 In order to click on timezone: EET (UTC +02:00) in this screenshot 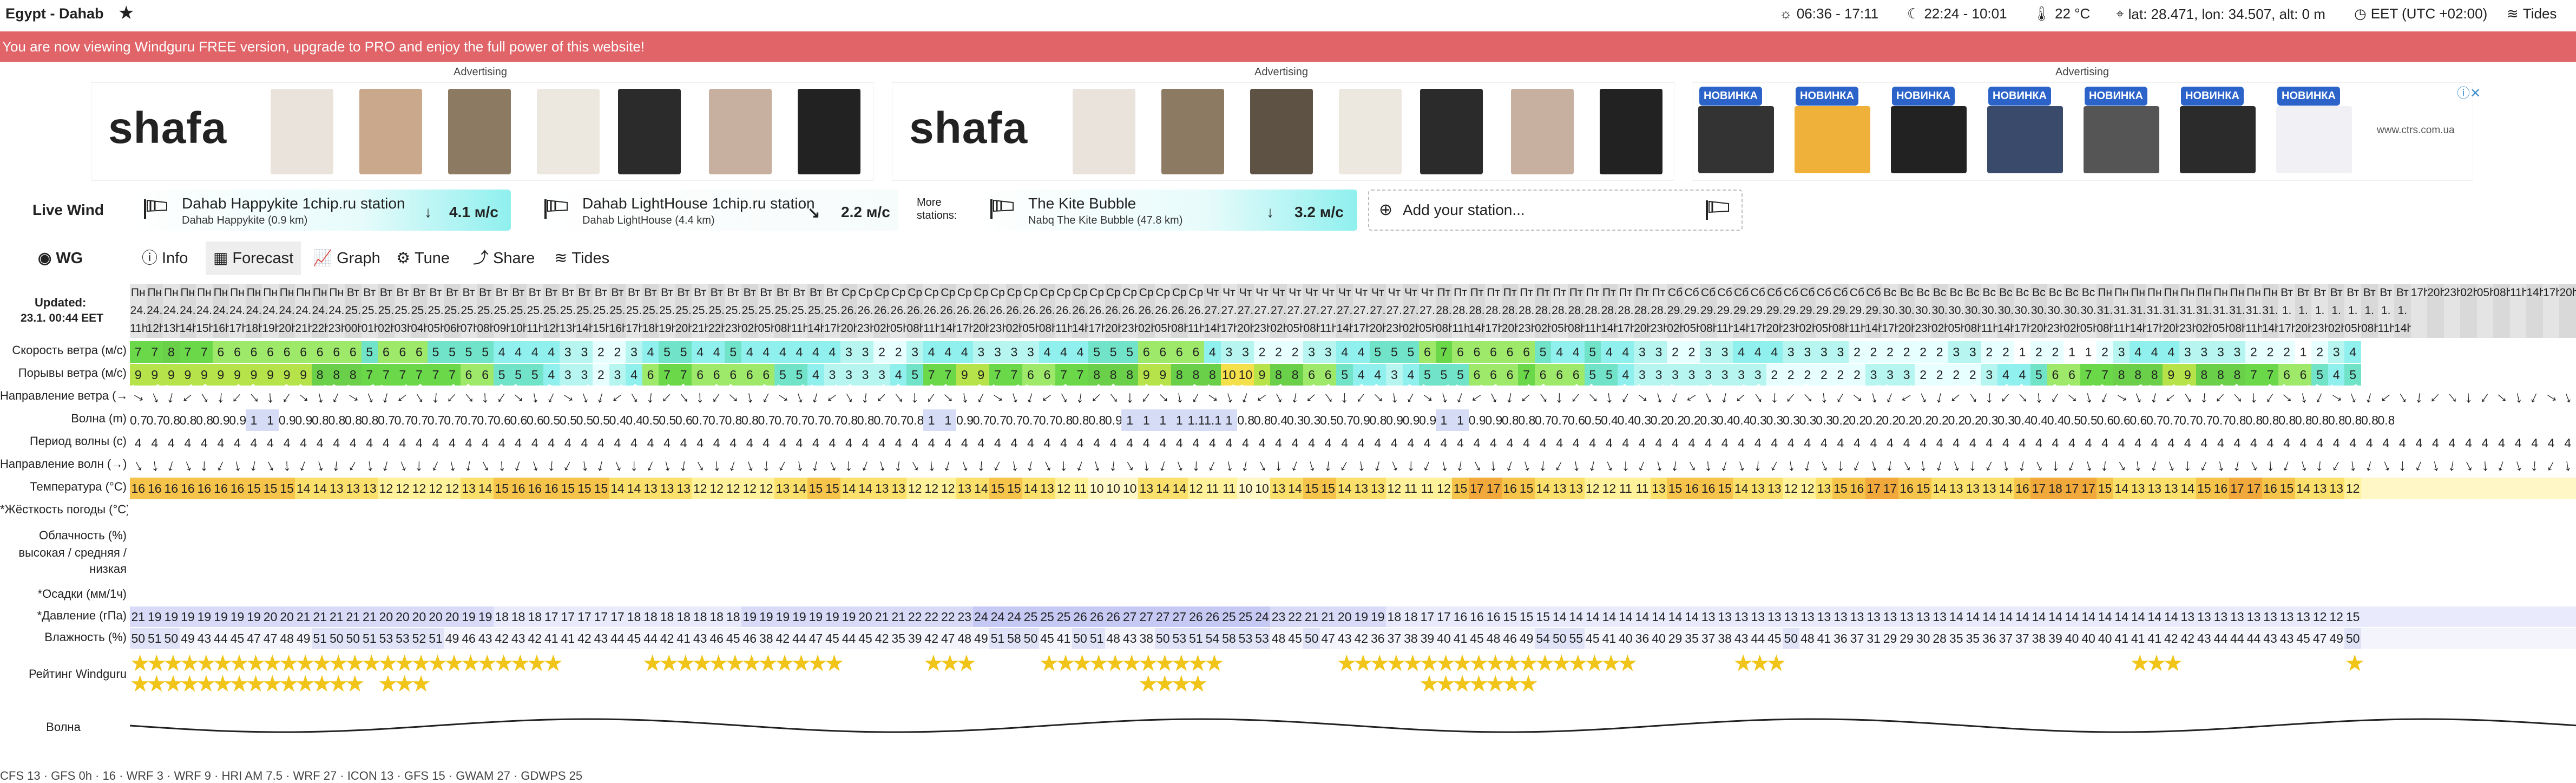, I will do `click(2429, 13)`.